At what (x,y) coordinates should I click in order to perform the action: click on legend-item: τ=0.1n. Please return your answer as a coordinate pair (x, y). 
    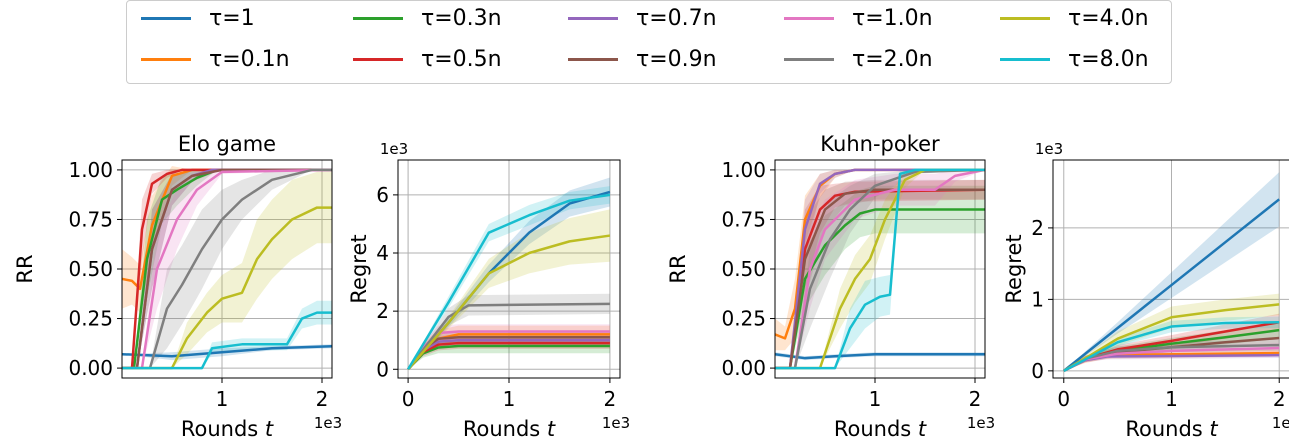
    Looking at the image, I should click on (215, 59).